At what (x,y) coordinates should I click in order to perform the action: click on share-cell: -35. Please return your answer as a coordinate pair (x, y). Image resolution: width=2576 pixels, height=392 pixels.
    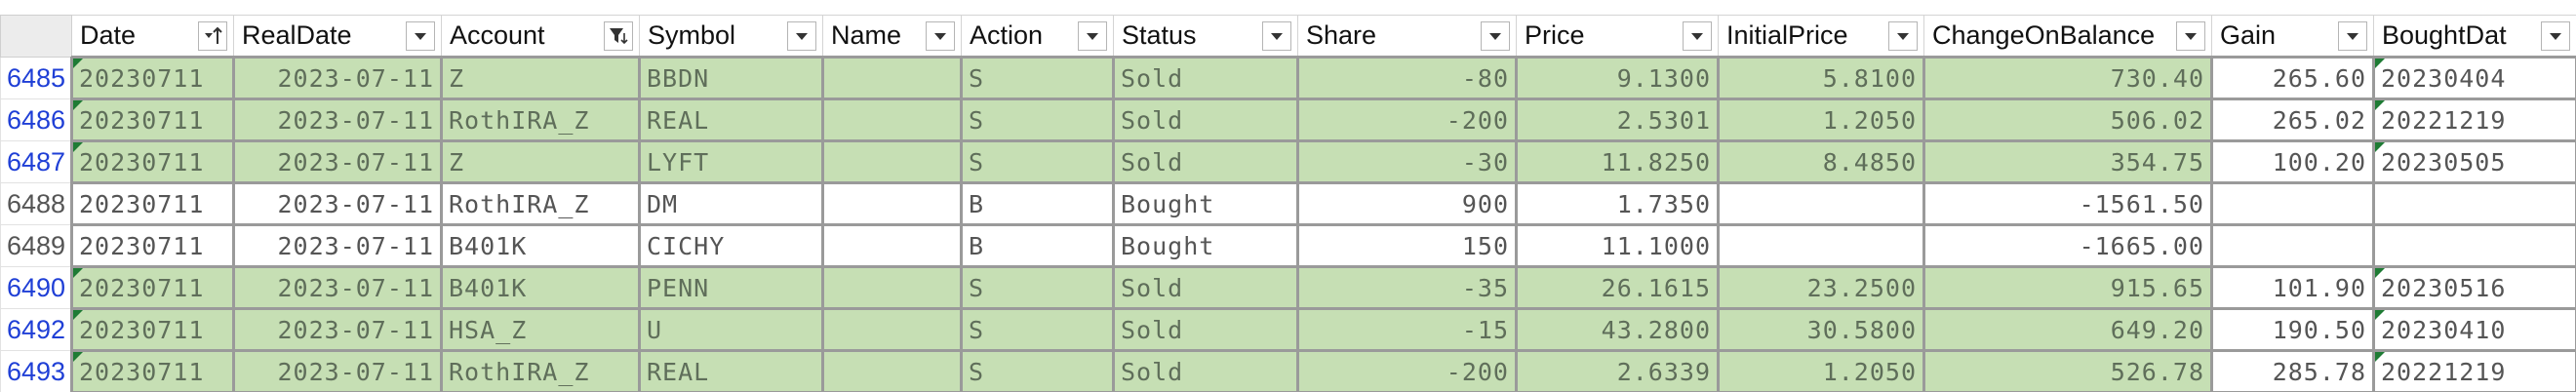
    Looking at the image, I should click on (1407, 287).